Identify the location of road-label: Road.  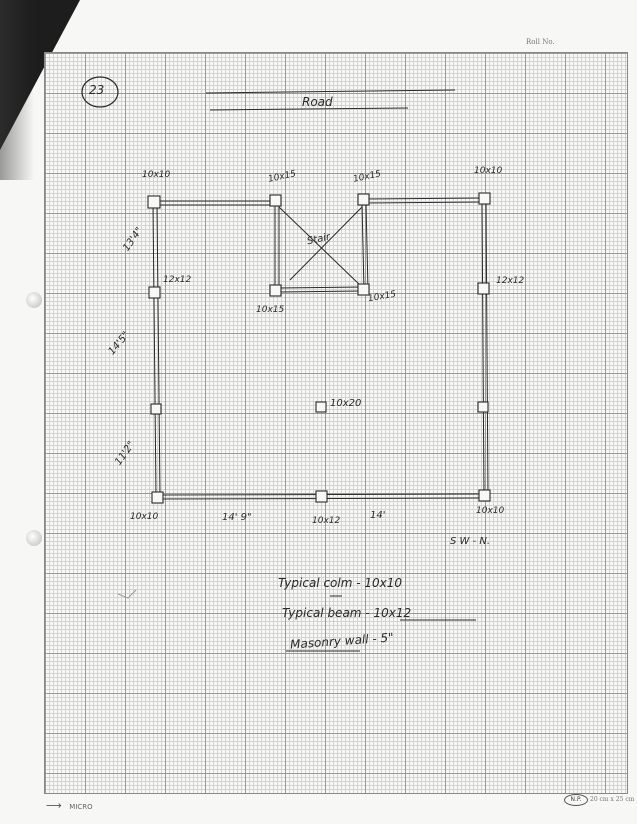
(317, 102).